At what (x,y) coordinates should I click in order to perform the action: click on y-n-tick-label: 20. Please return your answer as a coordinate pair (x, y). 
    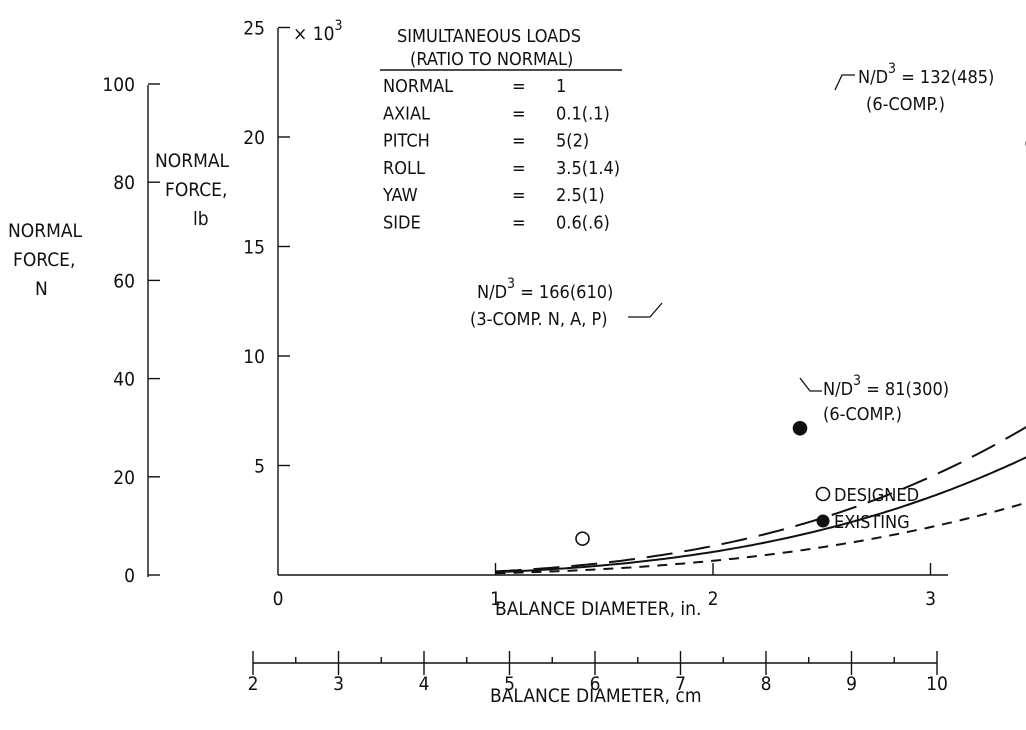
    Looking at the image, I should click on (124, 478).